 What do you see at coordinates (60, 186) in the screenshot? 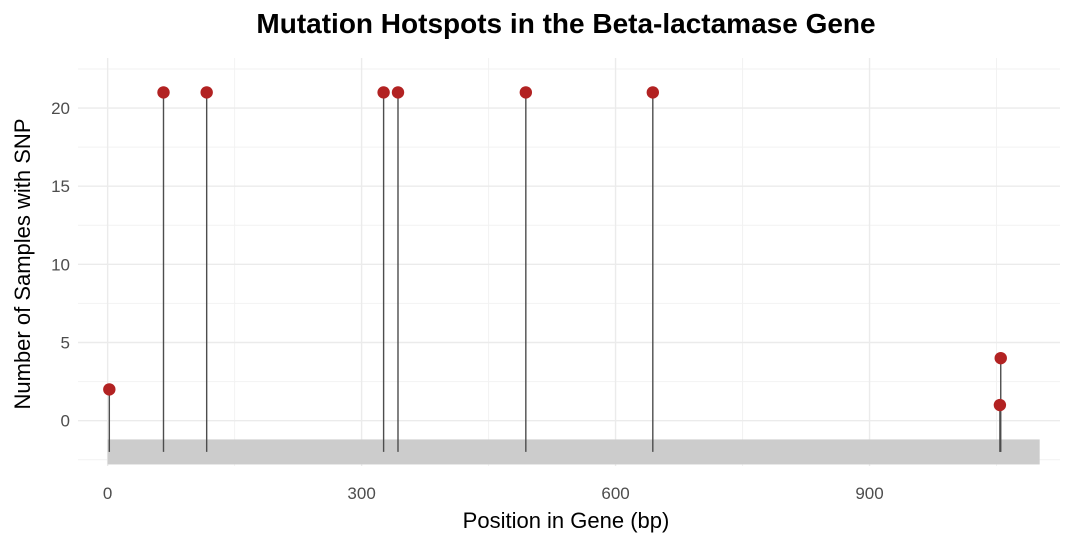
I see `y-tick-label: 15` at bounding box center [60, 186].